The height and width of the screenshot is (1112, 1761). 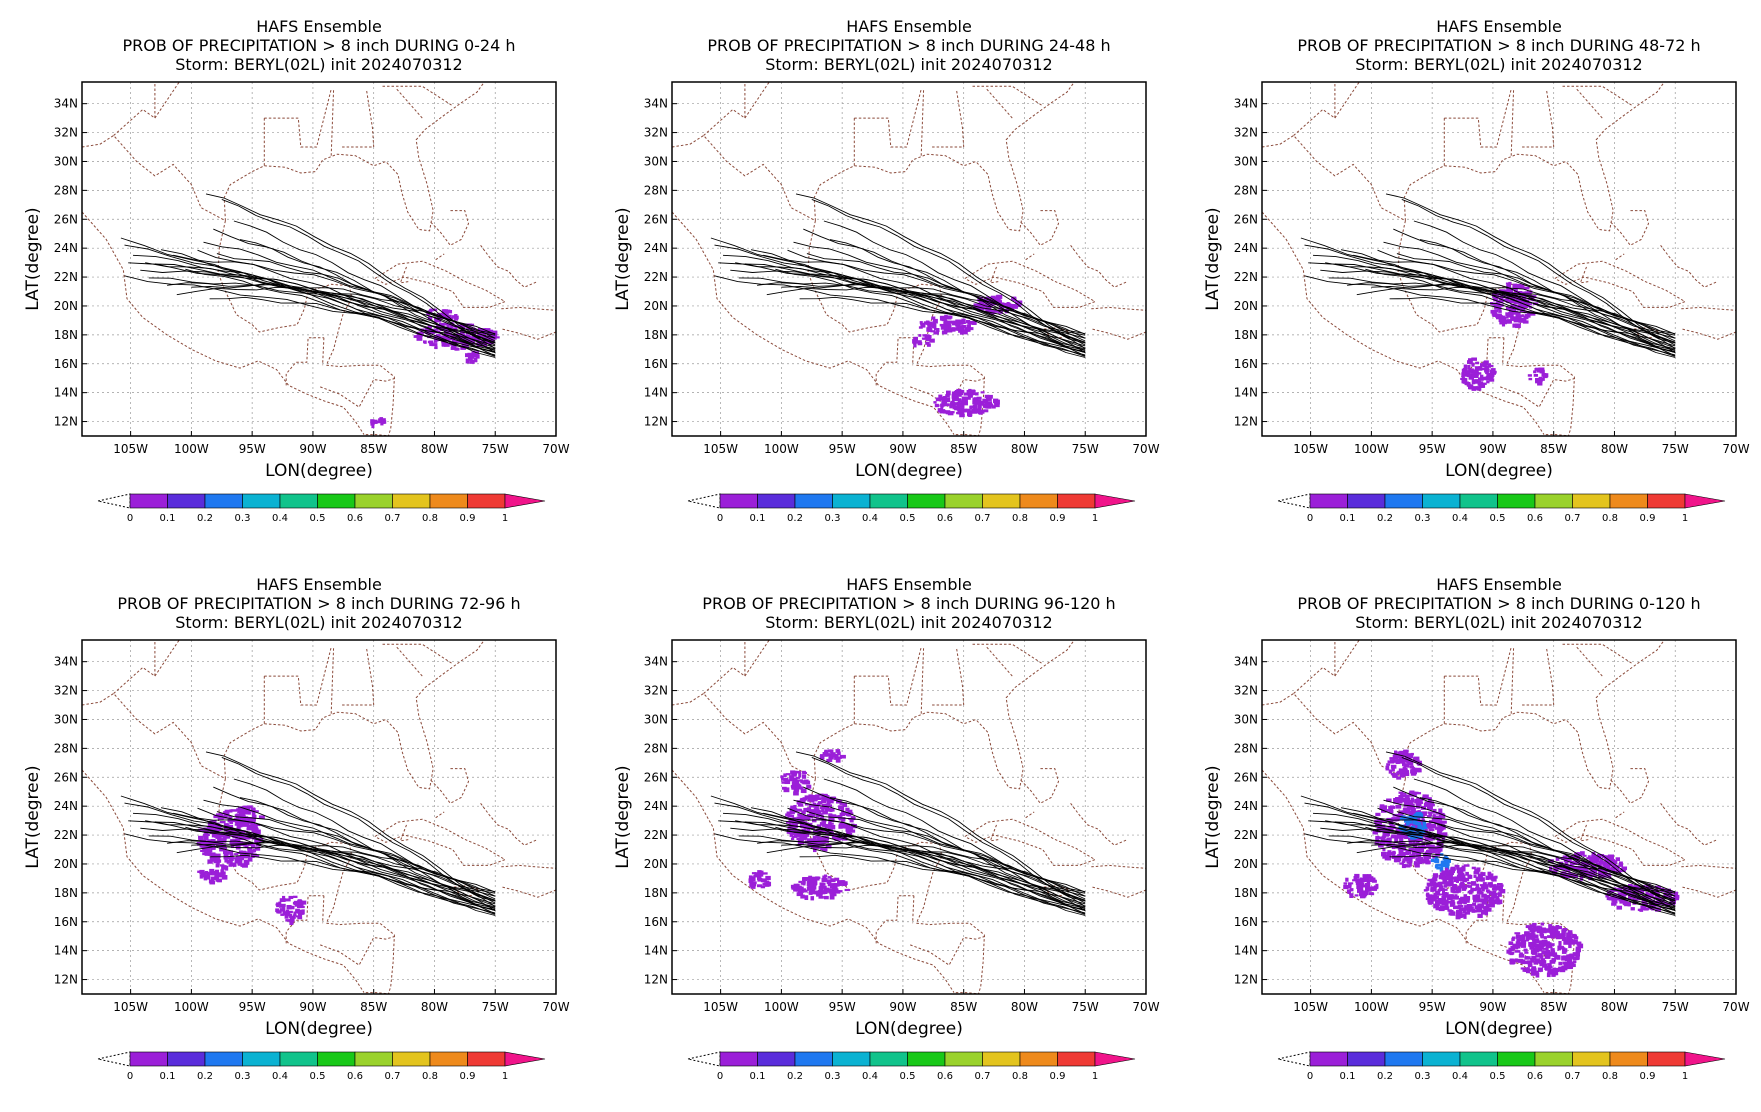 I want to click on y-tick-label: 28N, so click(x=656, y=190).